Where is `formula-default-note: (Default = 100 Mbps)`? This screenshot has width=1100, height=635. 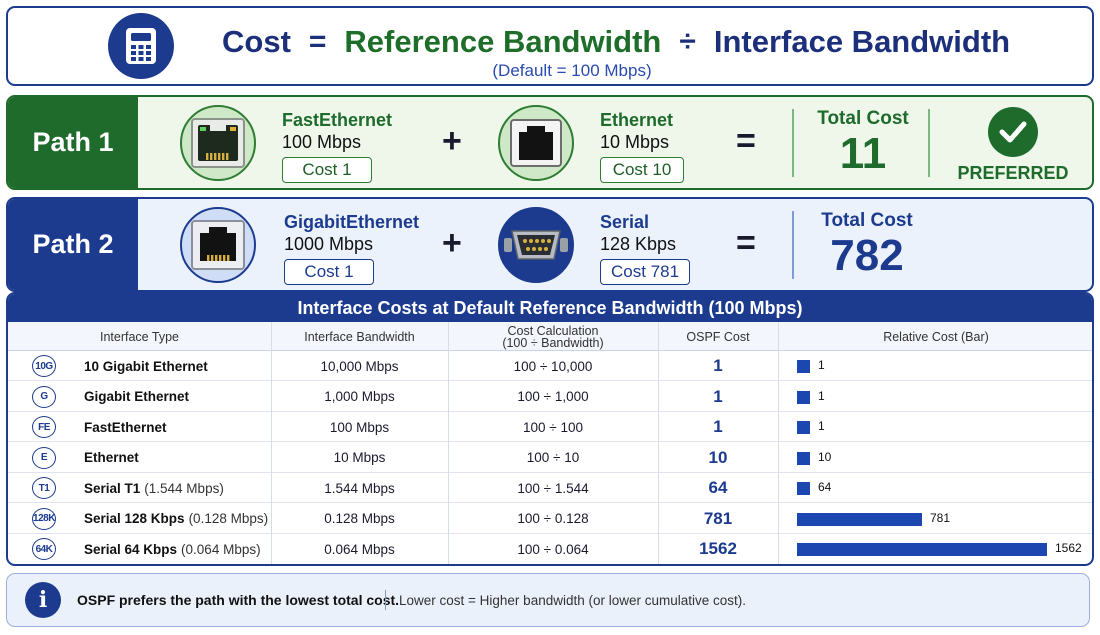
formula-default-note: (Default = 100 Mbps) is located at coordinates (572, 70).